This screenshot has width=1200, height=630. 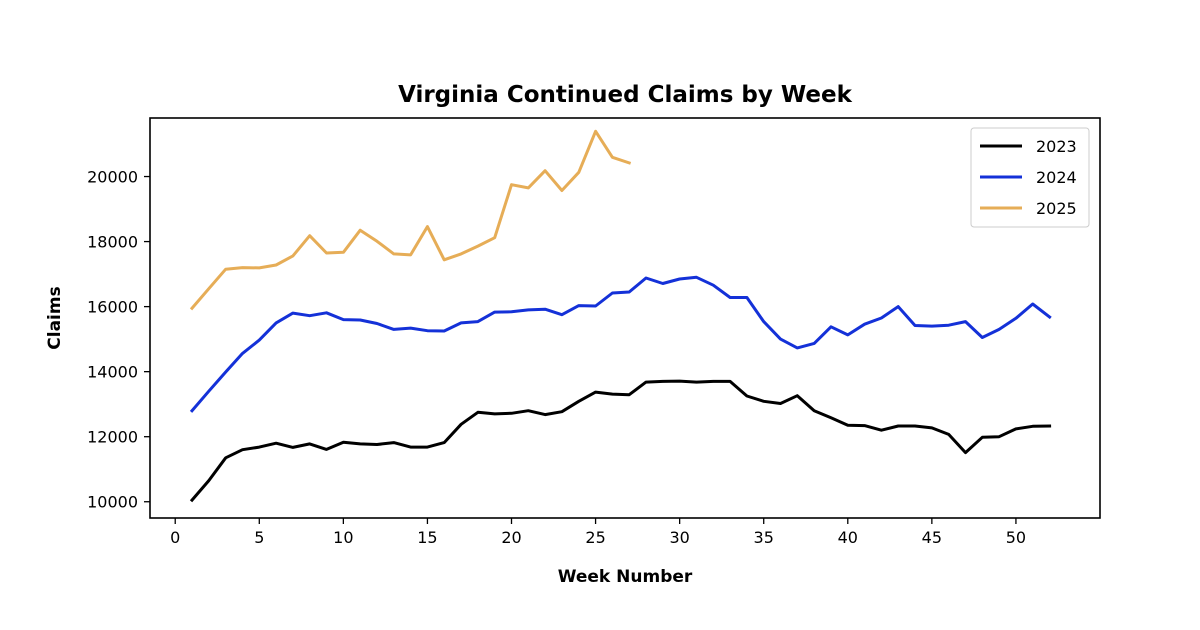 What do you see at coordinates (764, 537) in the screenshot?
I see `x-tick-label: 35` at bounding box center [764, 537].